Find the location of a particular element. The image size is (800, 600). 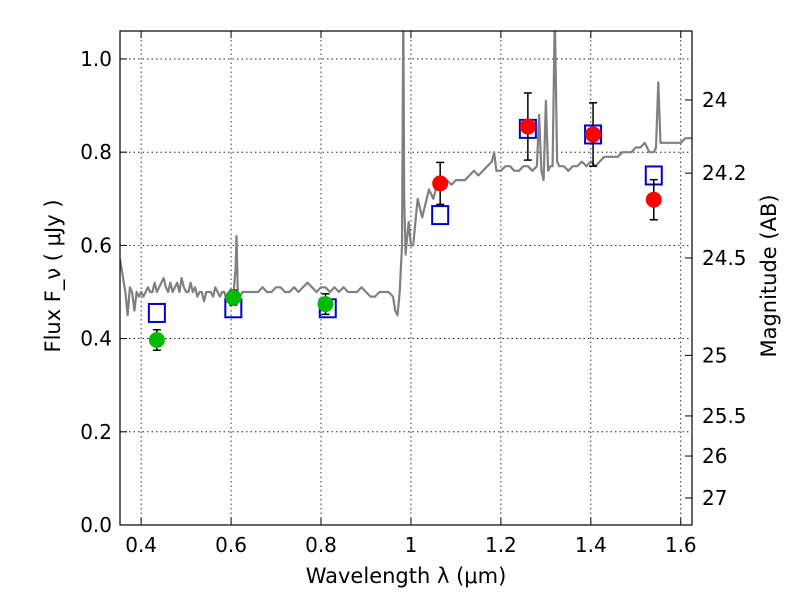

right-tick-label: 25.5 is located at coordinates (724, 416).